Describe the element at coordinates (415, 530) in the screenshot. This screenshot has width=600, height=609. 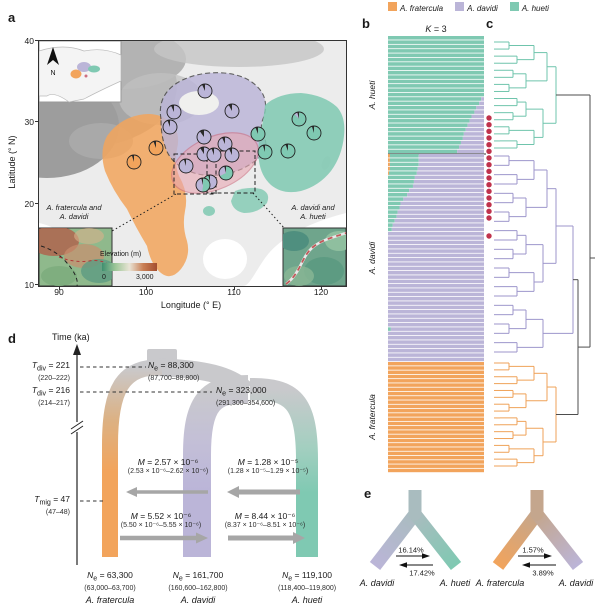
I see `left-admixture-tree` at that location.